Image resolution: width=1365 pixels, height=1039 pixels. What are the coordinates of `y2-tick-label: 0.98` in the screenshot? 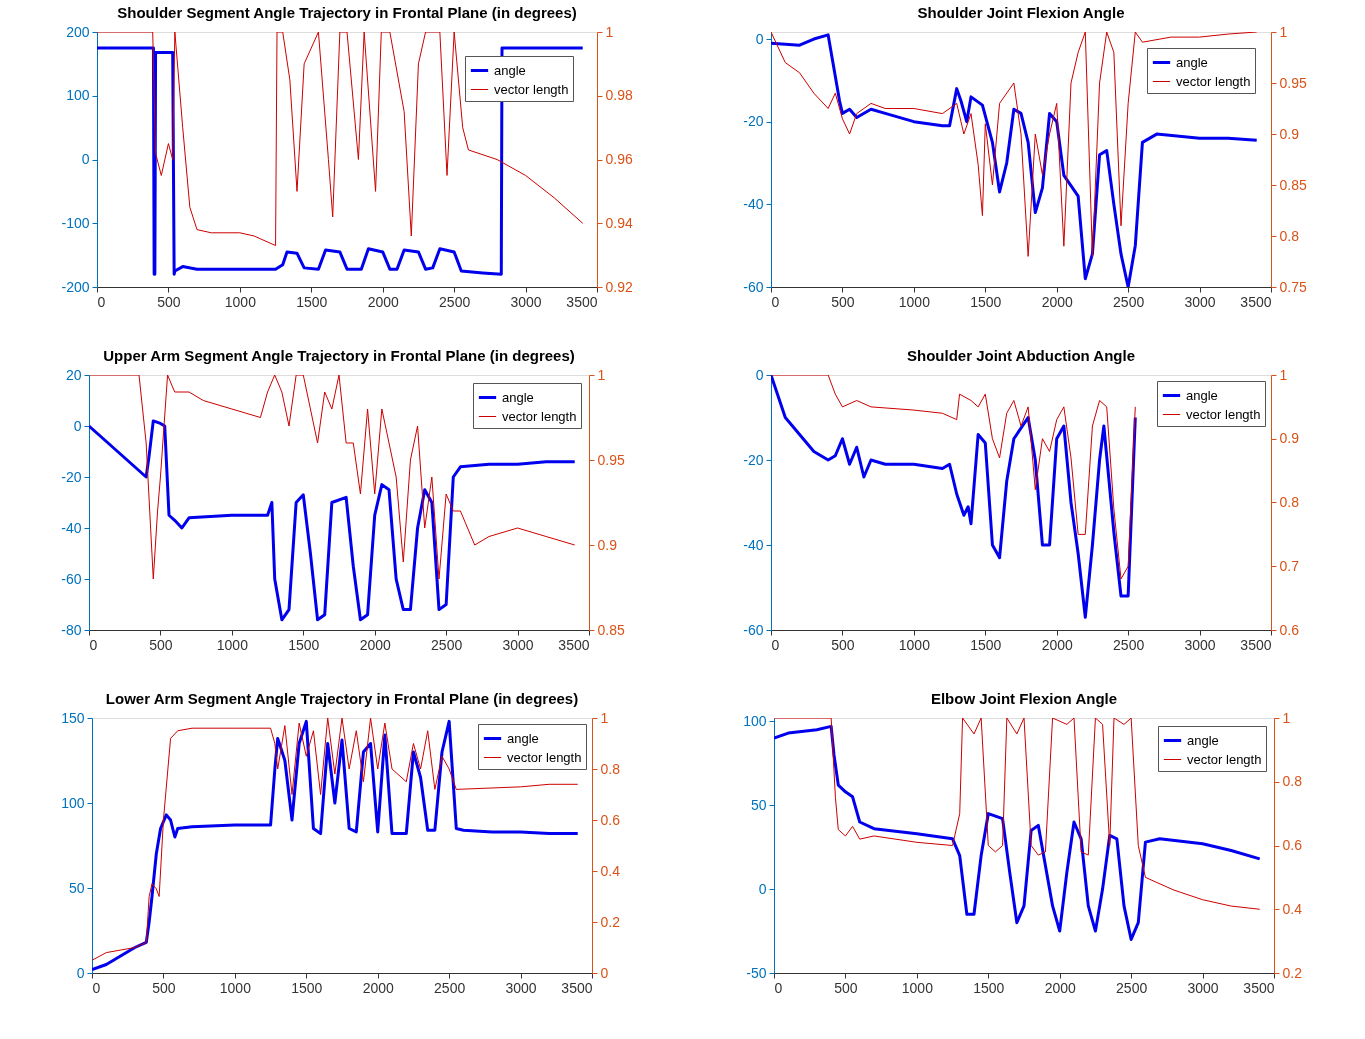 It's located at (619, 95).